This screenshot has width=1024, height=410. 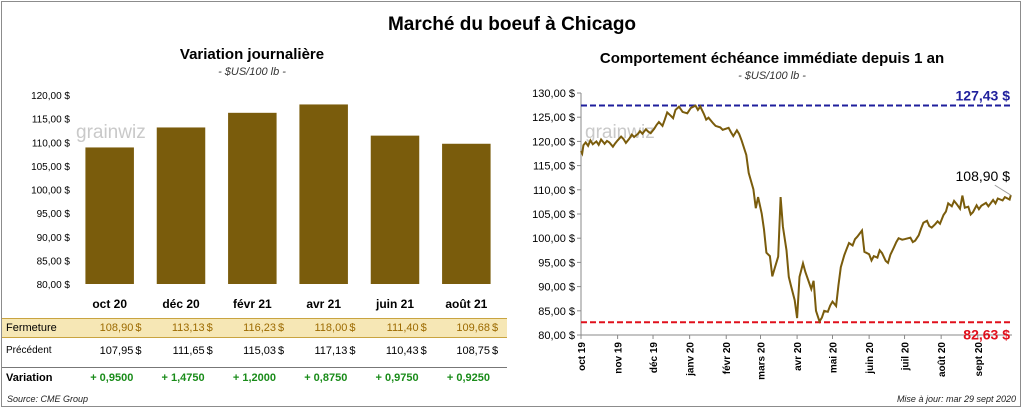 I want to click on row-label-variation: Variation, so click(x=29, y=378).